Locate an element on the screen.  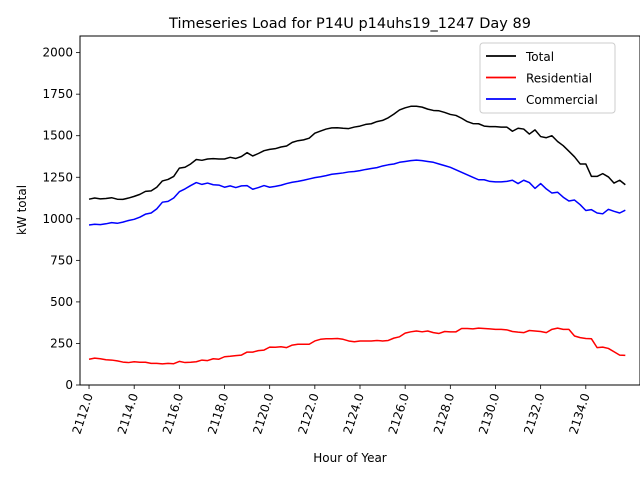
y-tick-label: 0 is located at coordinates (69, 385).